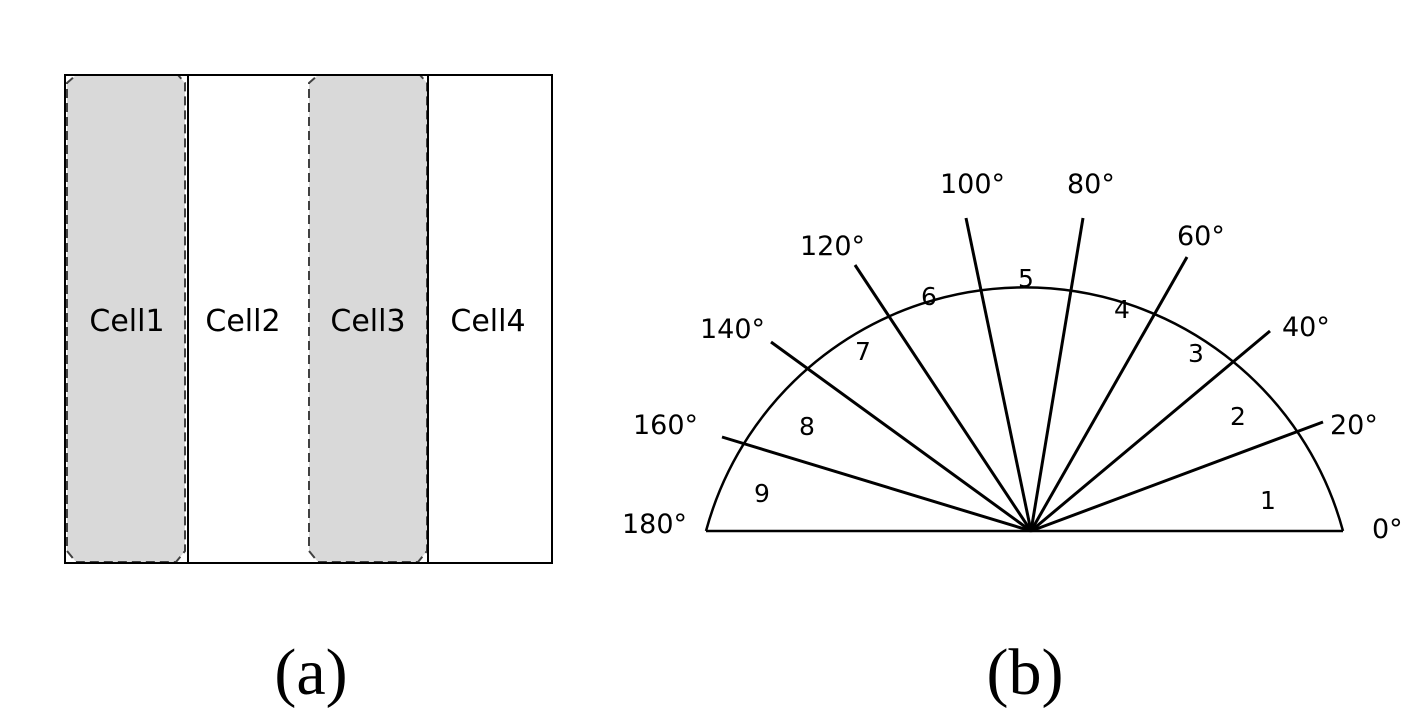 Image resolution: width=1417 pixels, height=709 pixels. Describe the element at coordinates (242, 321) in the screenshot. I see `cell2-label: Cell2` at that location.